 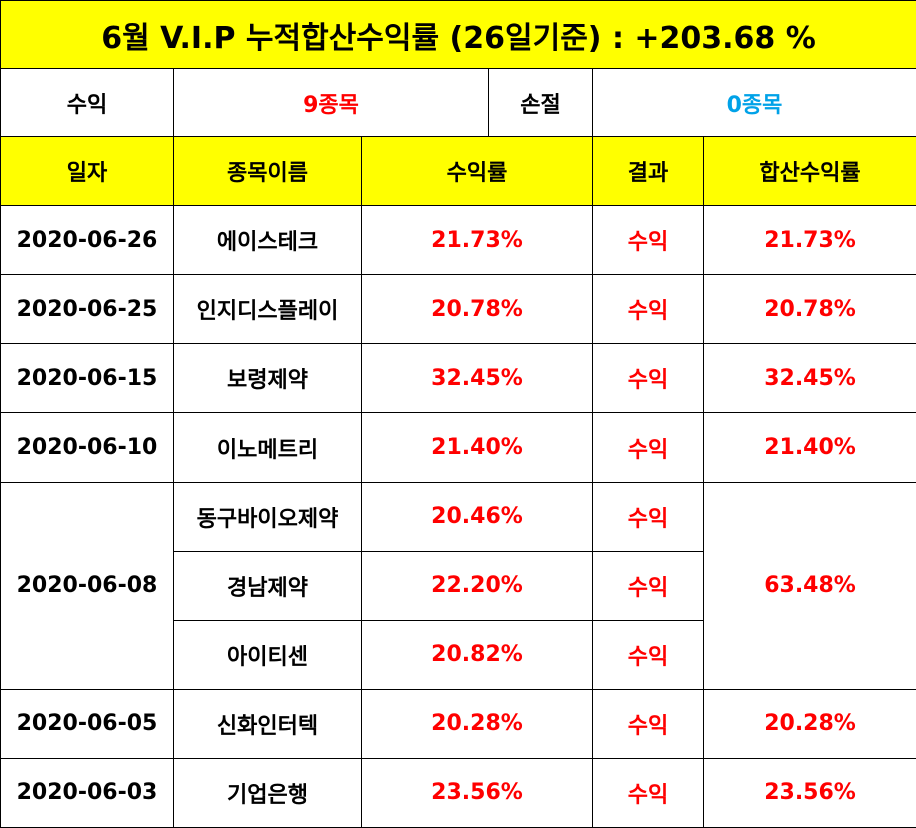 I want to click on row-name: 신화인터텍, so click(x=267, y=723).